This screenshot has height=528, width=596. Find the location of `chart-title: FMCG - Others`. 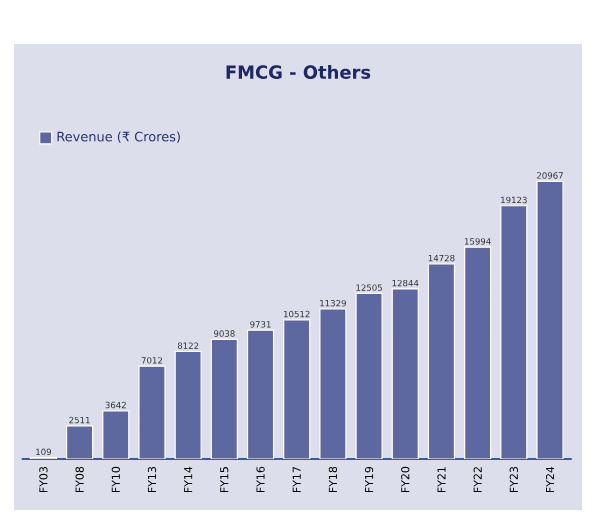

chart-title: FMCG - Others is located at coordinates (298, 72).